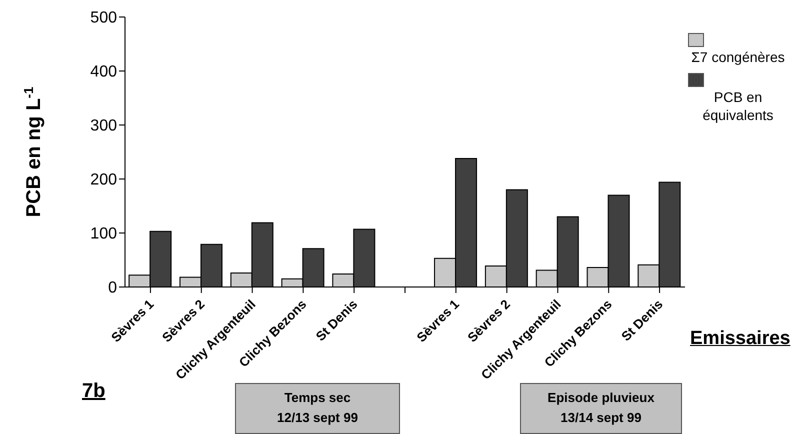 The height and width of the screenshot is (434, 792). What do you see at coordinates (94, 391) in the screenshot?
I see `text: 7b` at bounding box center [94, 391].